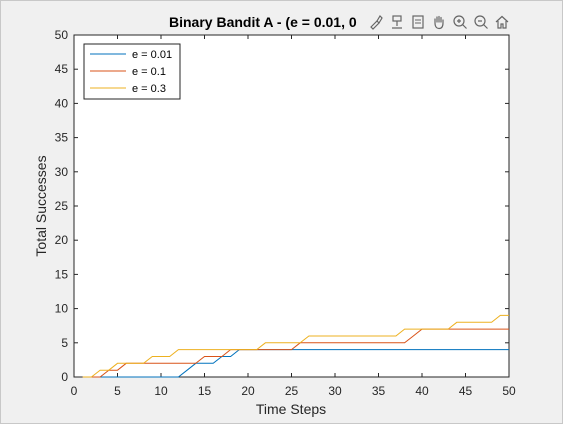 The image size is (563, 424). I want to click on x-tick-label: 25, so click(292, 391).